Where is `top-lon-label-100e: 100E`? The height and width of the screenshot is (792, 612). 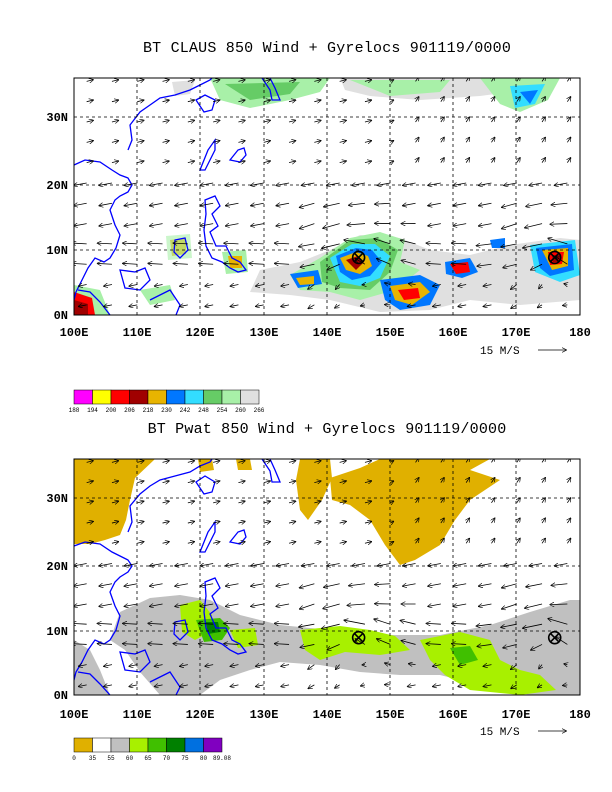
top-lon-label-100e: 100E is located at coordinates (74, 333).